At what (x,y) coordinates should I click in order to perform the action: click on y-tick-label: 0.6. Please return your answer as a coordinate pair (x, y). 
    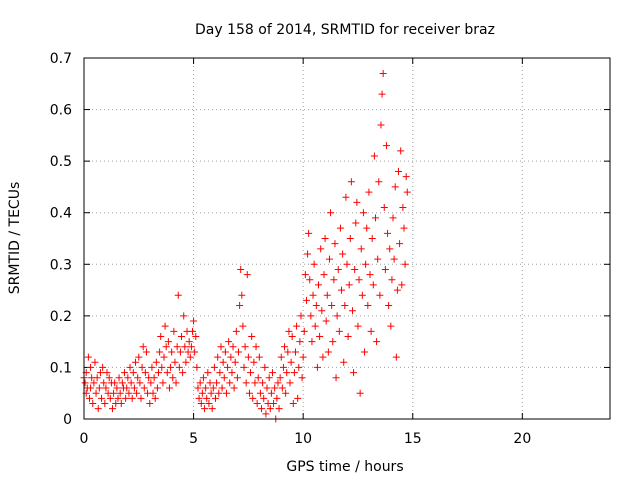
    Looking at the image, I should click on (61, 111).